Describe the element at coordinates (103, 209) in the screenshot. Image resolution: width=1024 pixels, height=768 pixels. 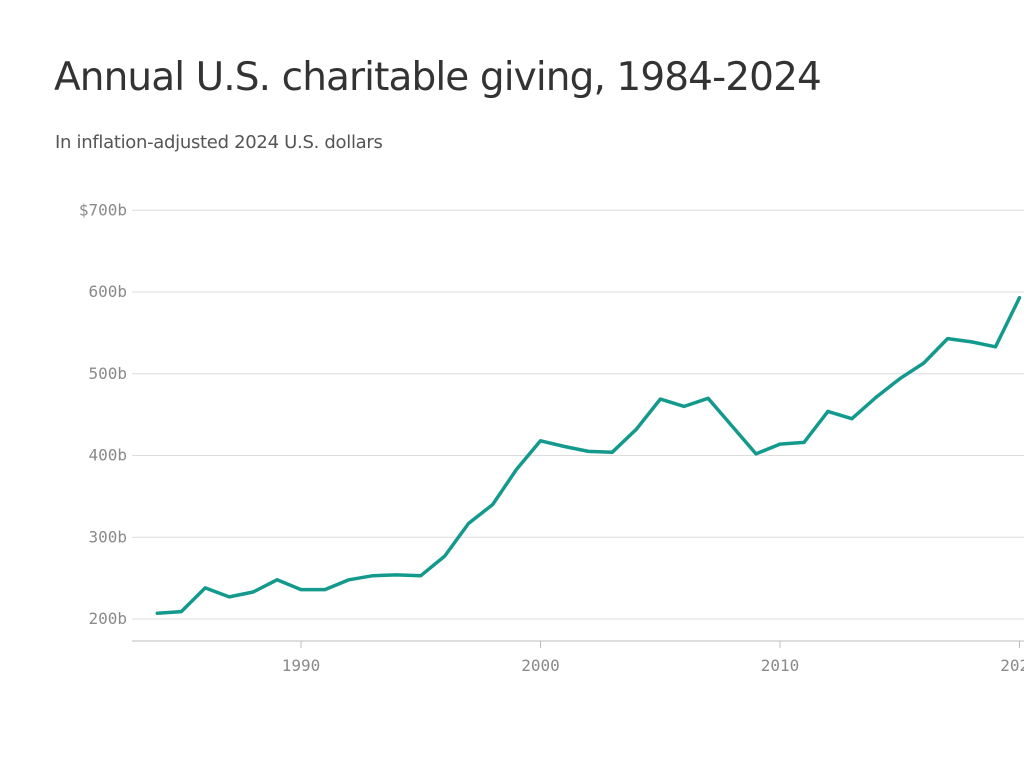
I see `y-tick-label: $700b` at that location.